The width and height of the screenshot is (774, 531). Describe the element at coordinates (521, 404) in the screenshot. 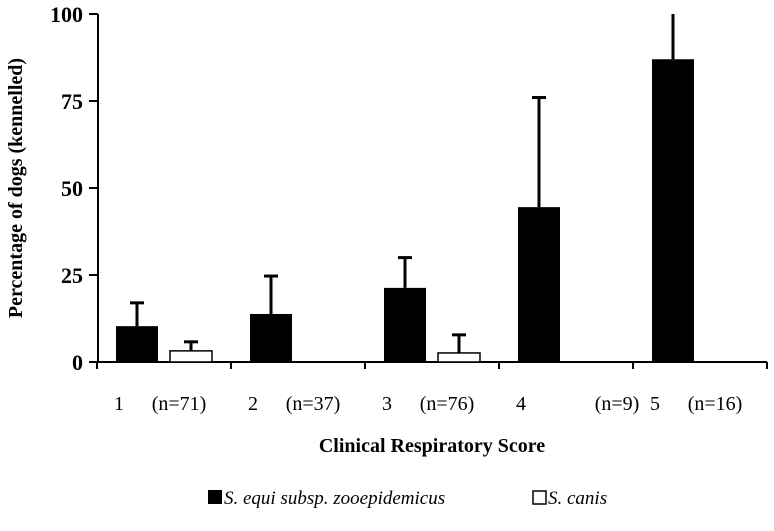

I see `x-tick-label: 4` at that location.